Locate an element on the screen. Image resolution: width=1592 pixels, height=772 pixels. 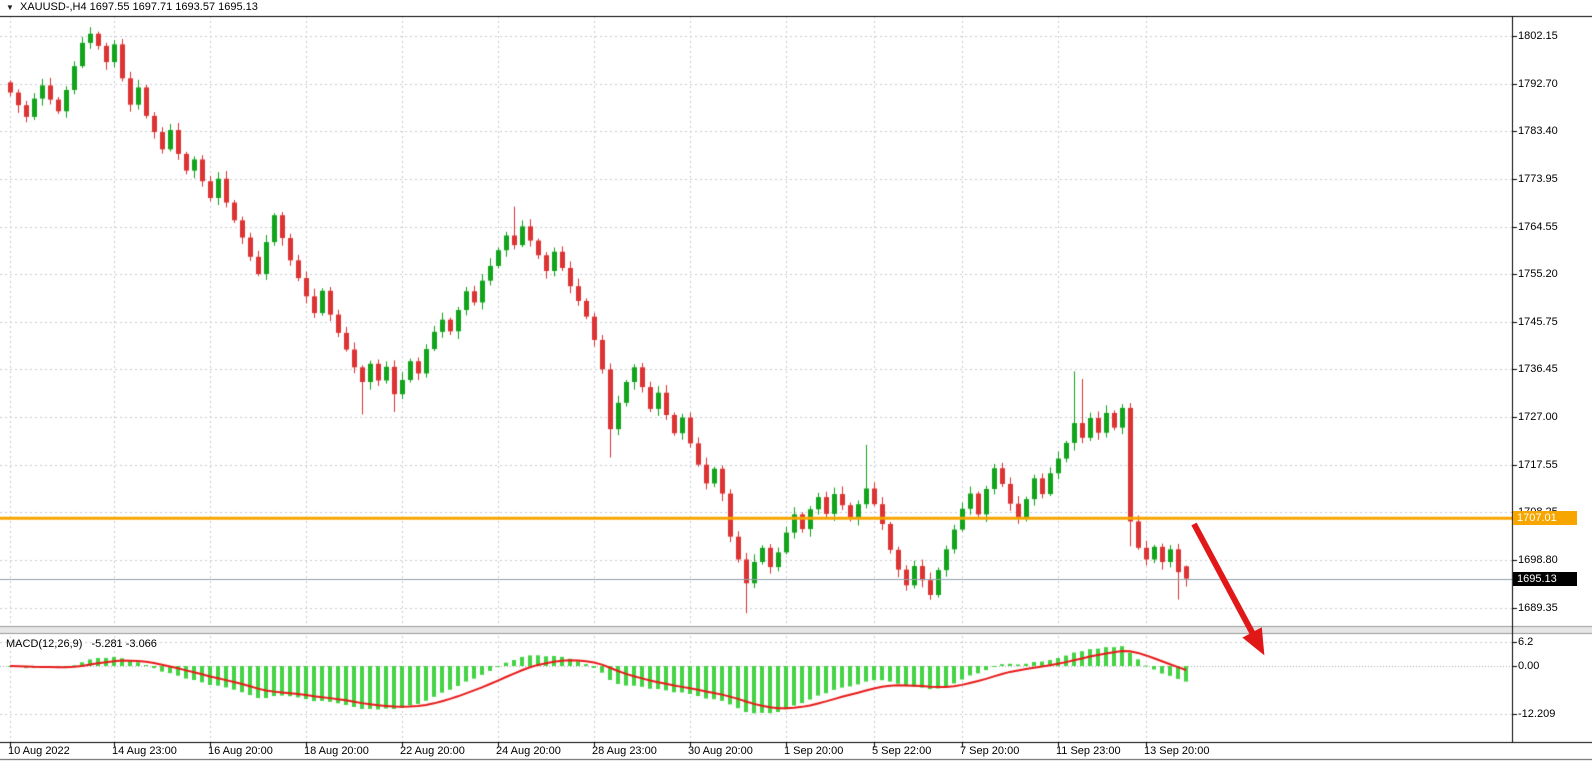
price-tick-label: 1745.75 is located at coordinates (1538, 321).